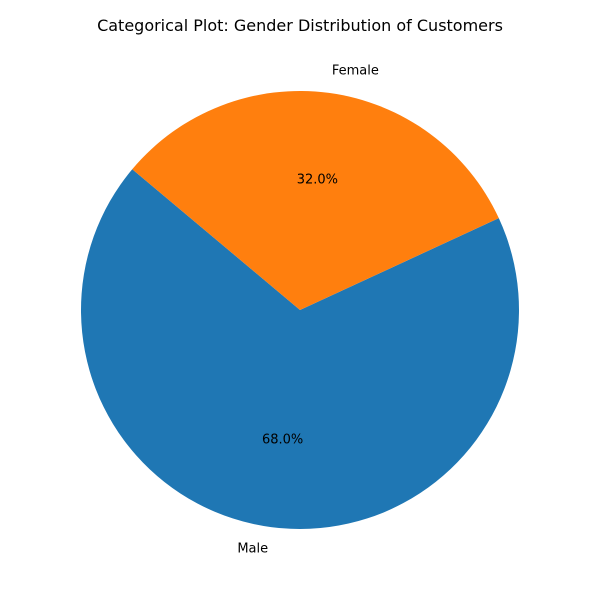 Image resolution: width=600 pixels, height=600 pixels. What do you see at coordinates (282, 440) in the screenshot?
I see `percent-label-male: 68.0%` at bounding box center [282, 440].